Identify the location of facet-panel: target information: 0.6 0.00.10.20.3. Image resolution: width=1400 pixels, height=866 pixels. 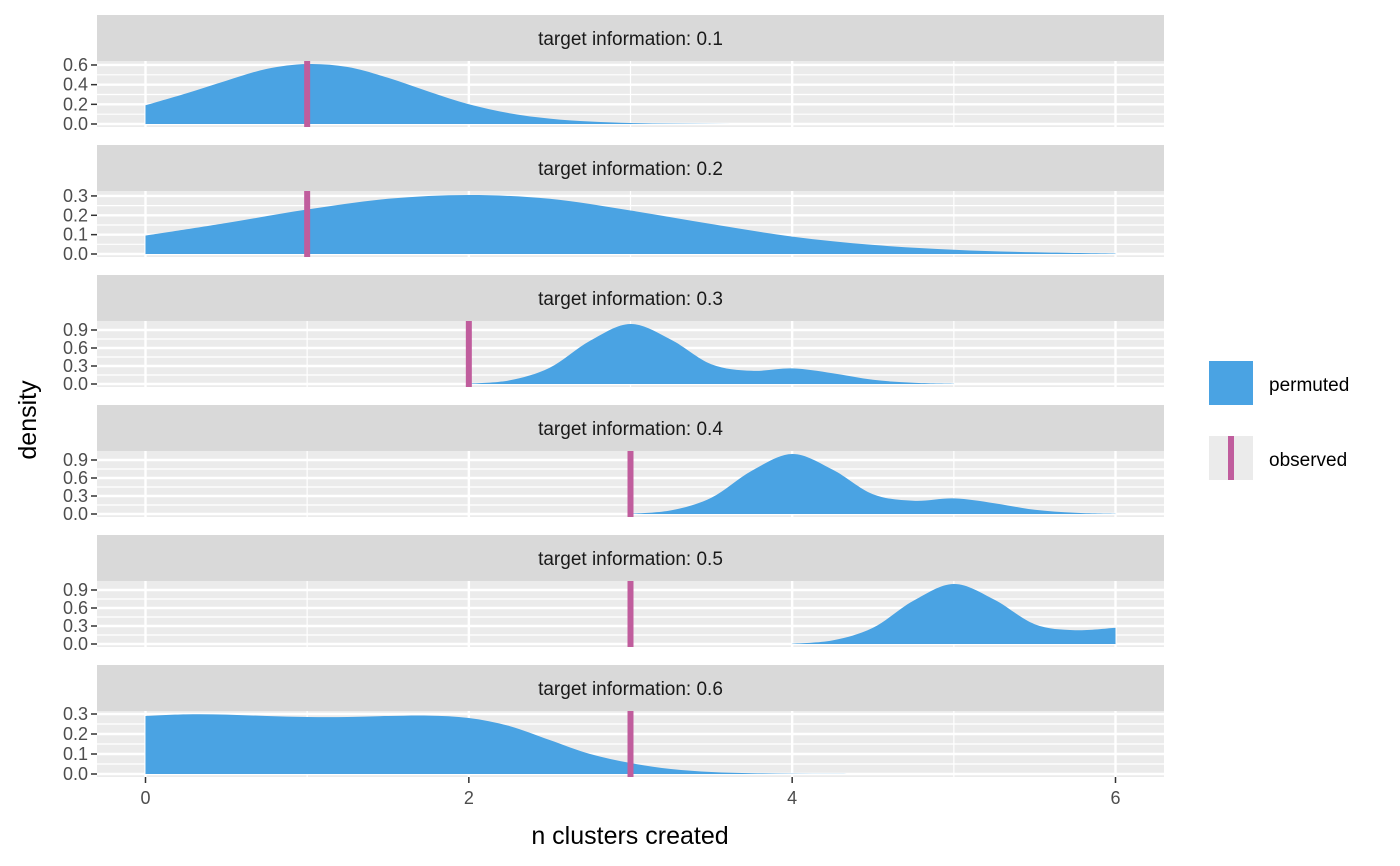
(613, 724).